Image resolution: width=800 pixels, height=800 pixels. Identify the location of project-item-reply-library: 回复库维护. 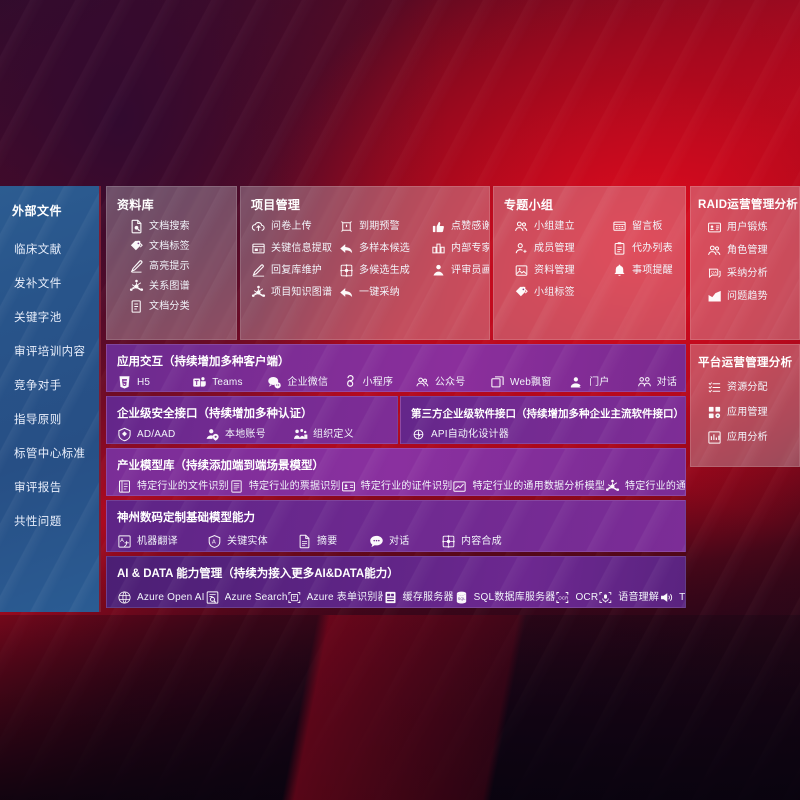
(293, 270).